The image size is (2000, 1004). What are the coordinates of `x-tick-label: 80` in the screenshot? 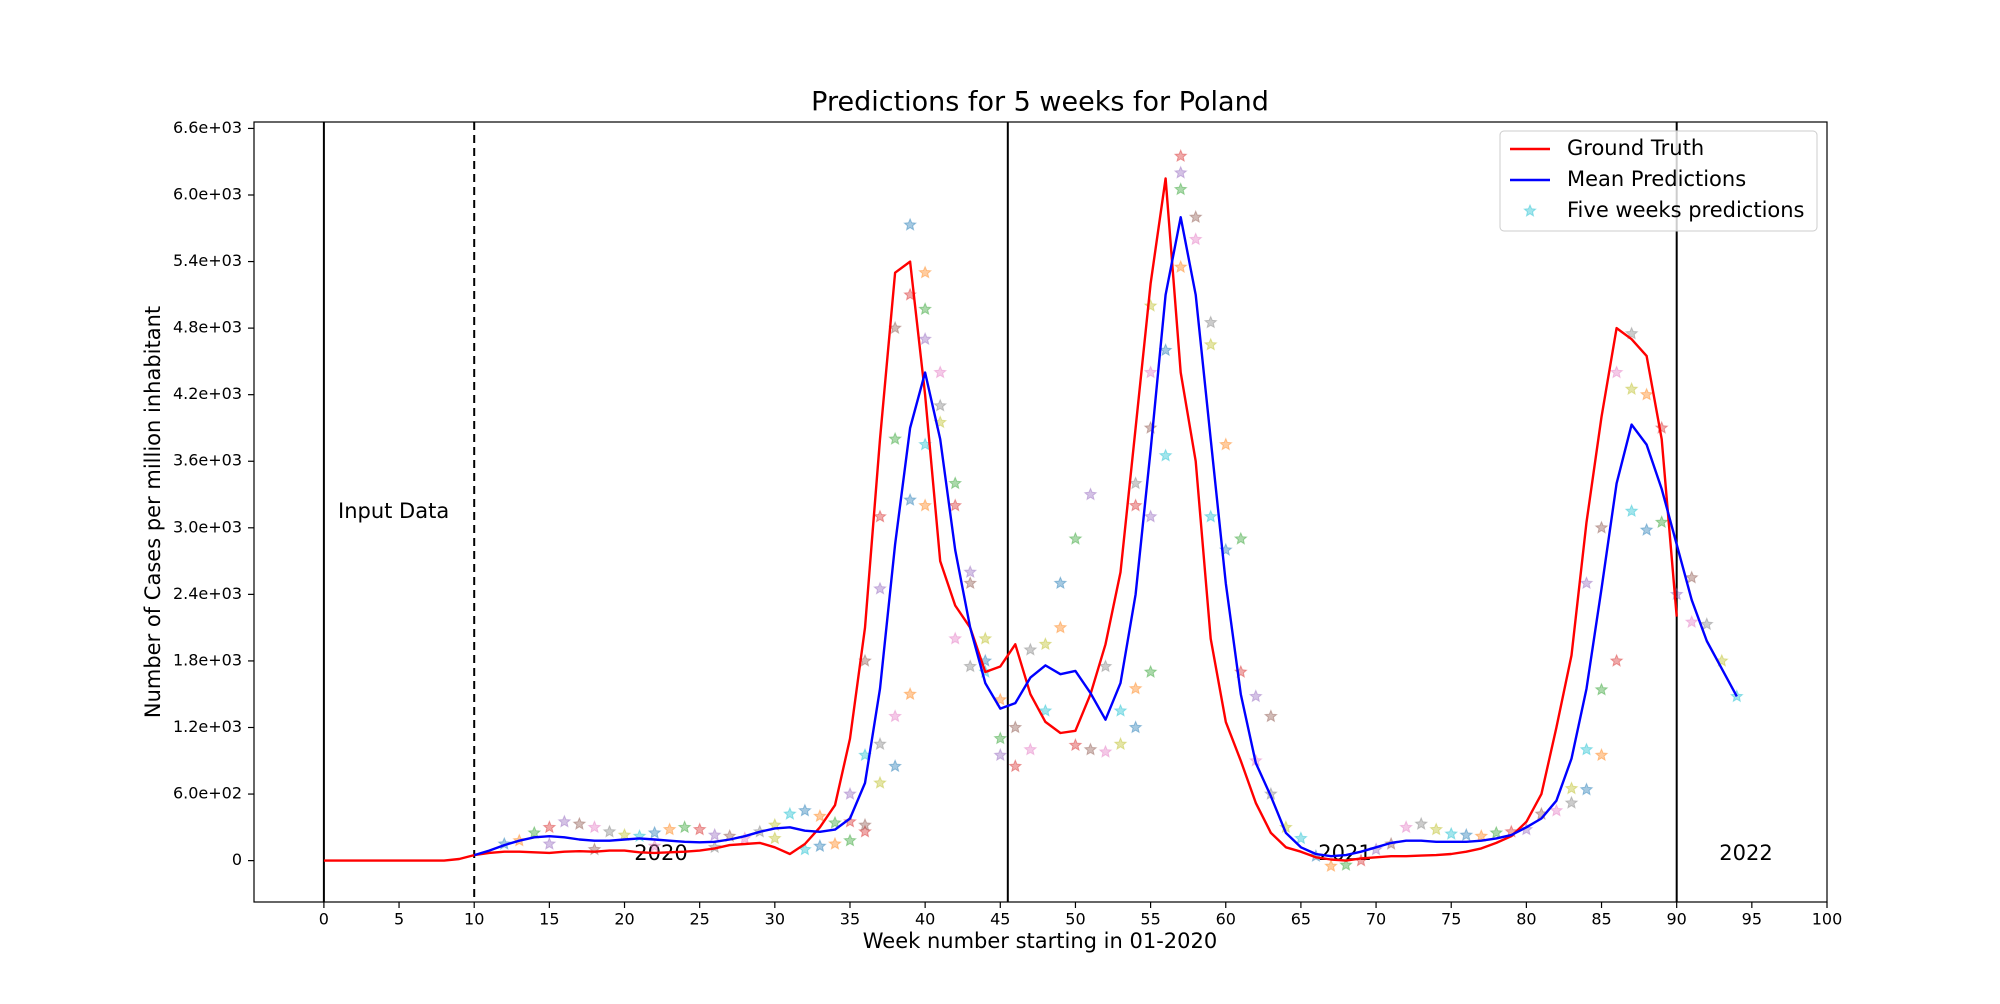 It's located at (1526, 919).